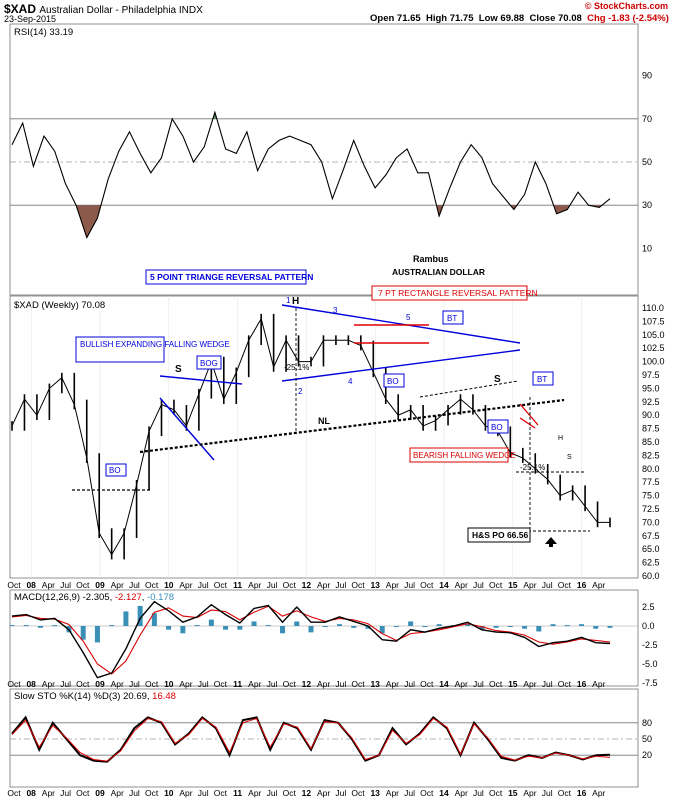 This screenshot has width=674, height=800. I want to click on triangle-top-line, so click(401, 324).